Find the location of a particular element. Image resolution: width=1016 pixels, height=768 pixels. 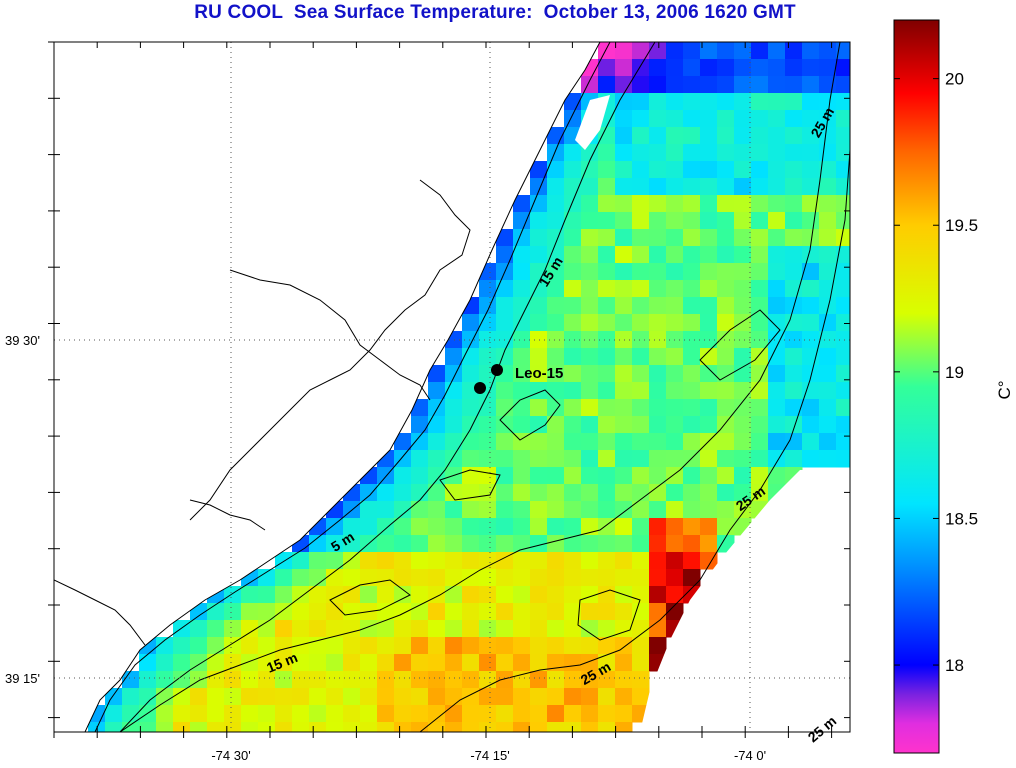

colorbar-tick-label: 19.5 is located at coordinates (961, 225).